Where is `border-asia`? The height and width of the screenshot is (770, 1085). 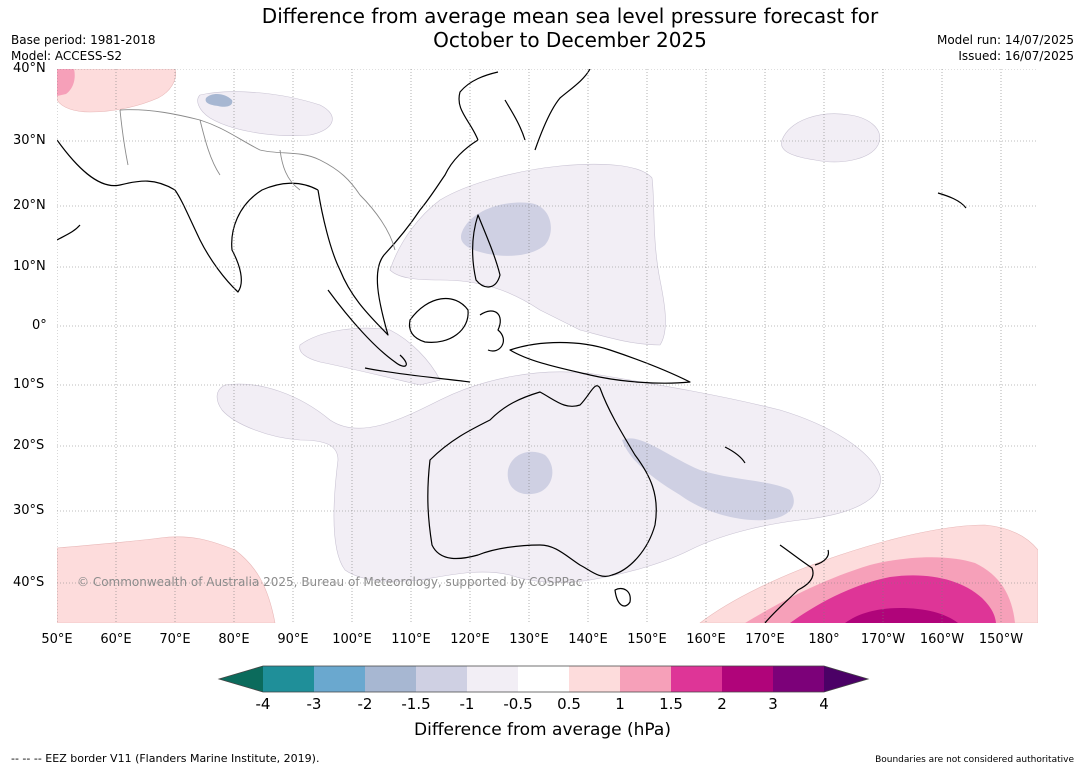
border-asia is located at coordinates (257, 180).